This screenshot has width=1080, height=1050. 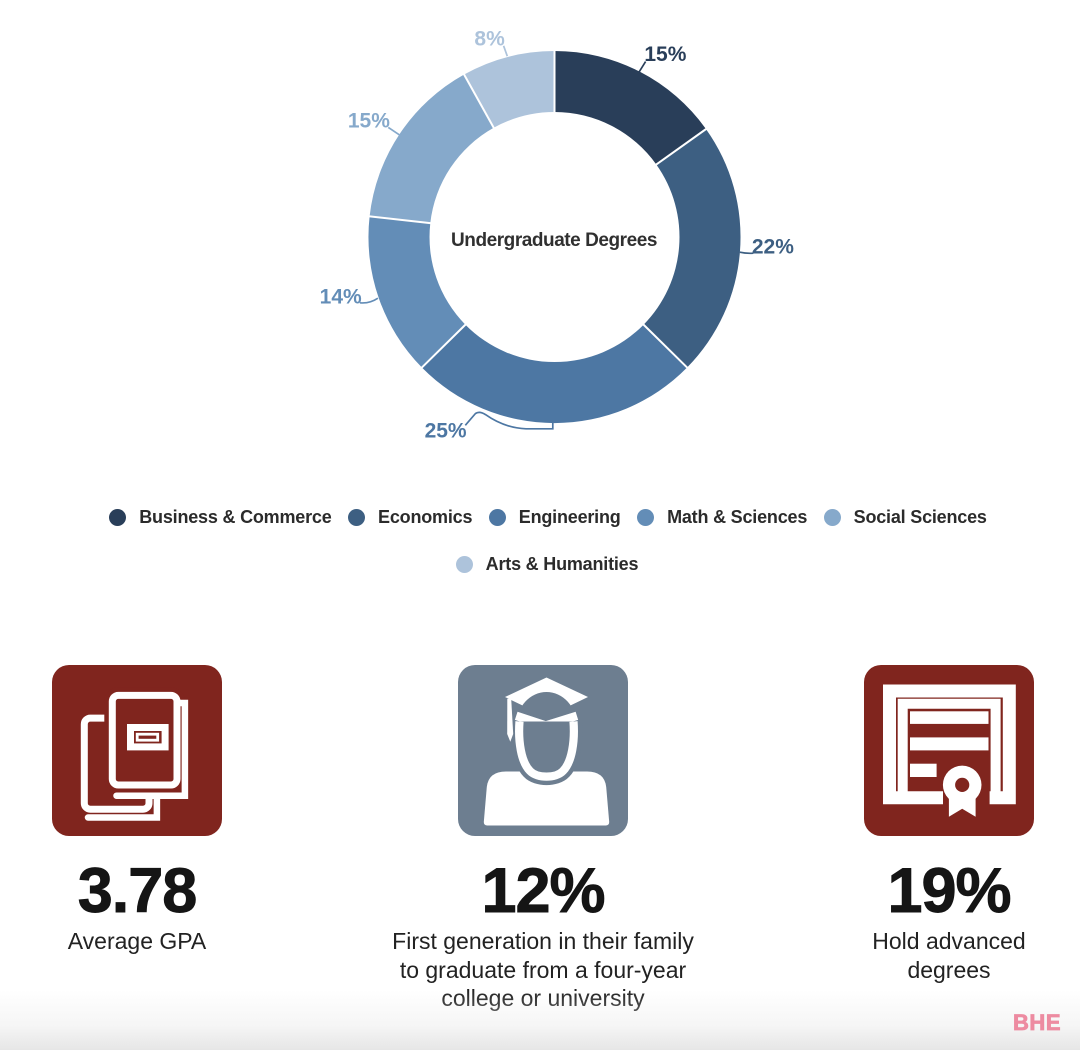 I want to click on svg-text: 14%, so click(x=341, y=296).